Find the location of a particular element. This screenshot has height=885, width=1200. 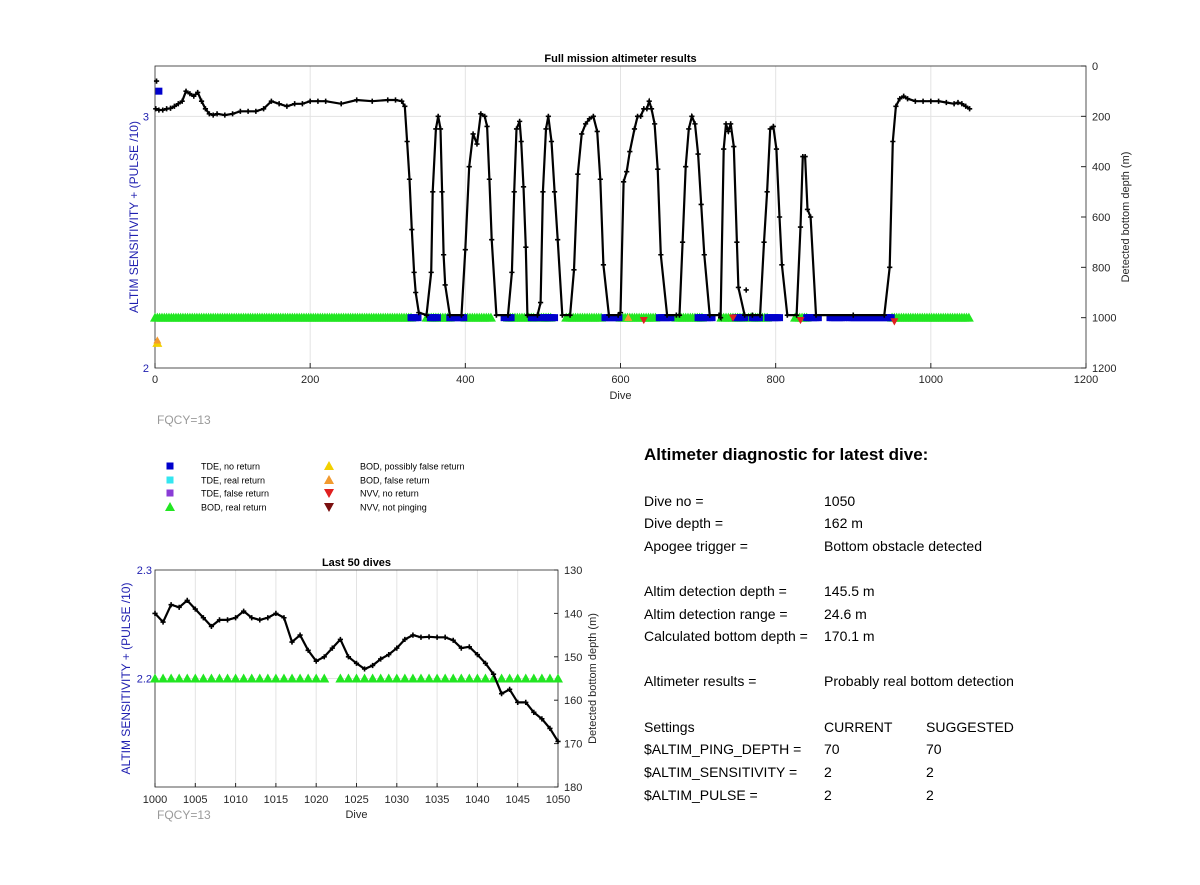

diag-label-dive-depth: Dive depth = is located at coordinates (683, 523).